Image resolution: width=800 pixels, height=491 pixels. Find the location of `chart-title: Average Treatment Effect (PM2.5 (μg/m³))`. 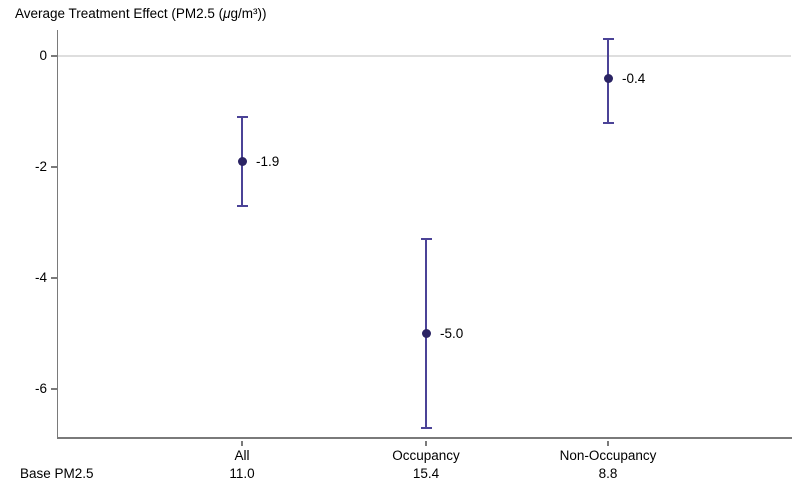

chart-title: Average Treatment Effect (PM2.5 (μg/m³)) is located at coordinates (141, 14).